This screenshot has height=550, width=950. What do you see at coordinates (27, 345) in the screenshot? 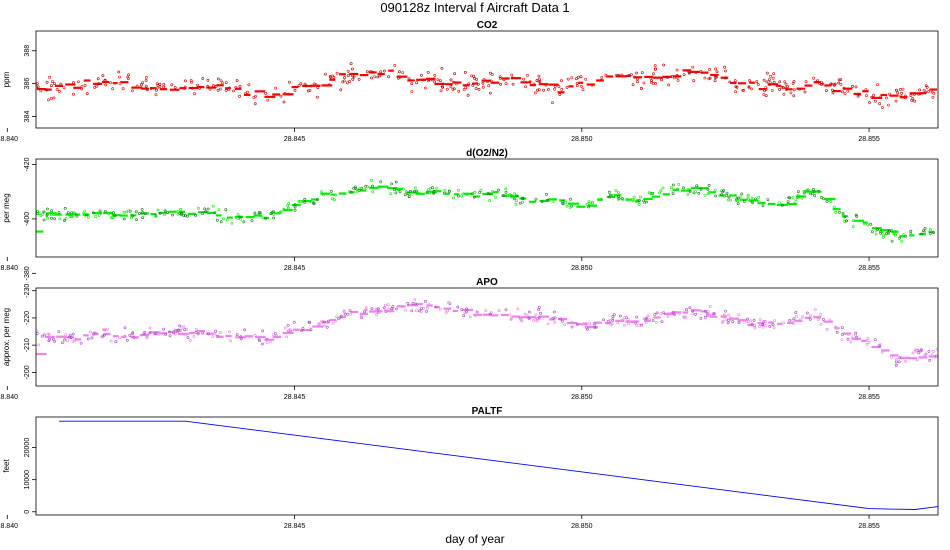
I see `y-tick-label-apo: -210` at bounding box center [27, 345].